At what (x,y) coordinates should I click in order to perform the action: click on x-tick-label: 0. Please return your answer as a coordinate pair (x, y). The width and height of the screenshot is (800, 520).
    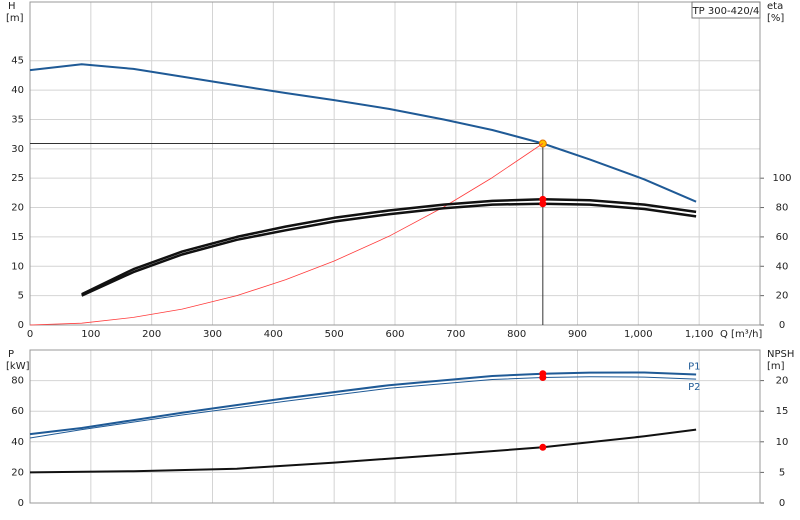
    Looking at the image, I should click on (30, 334).